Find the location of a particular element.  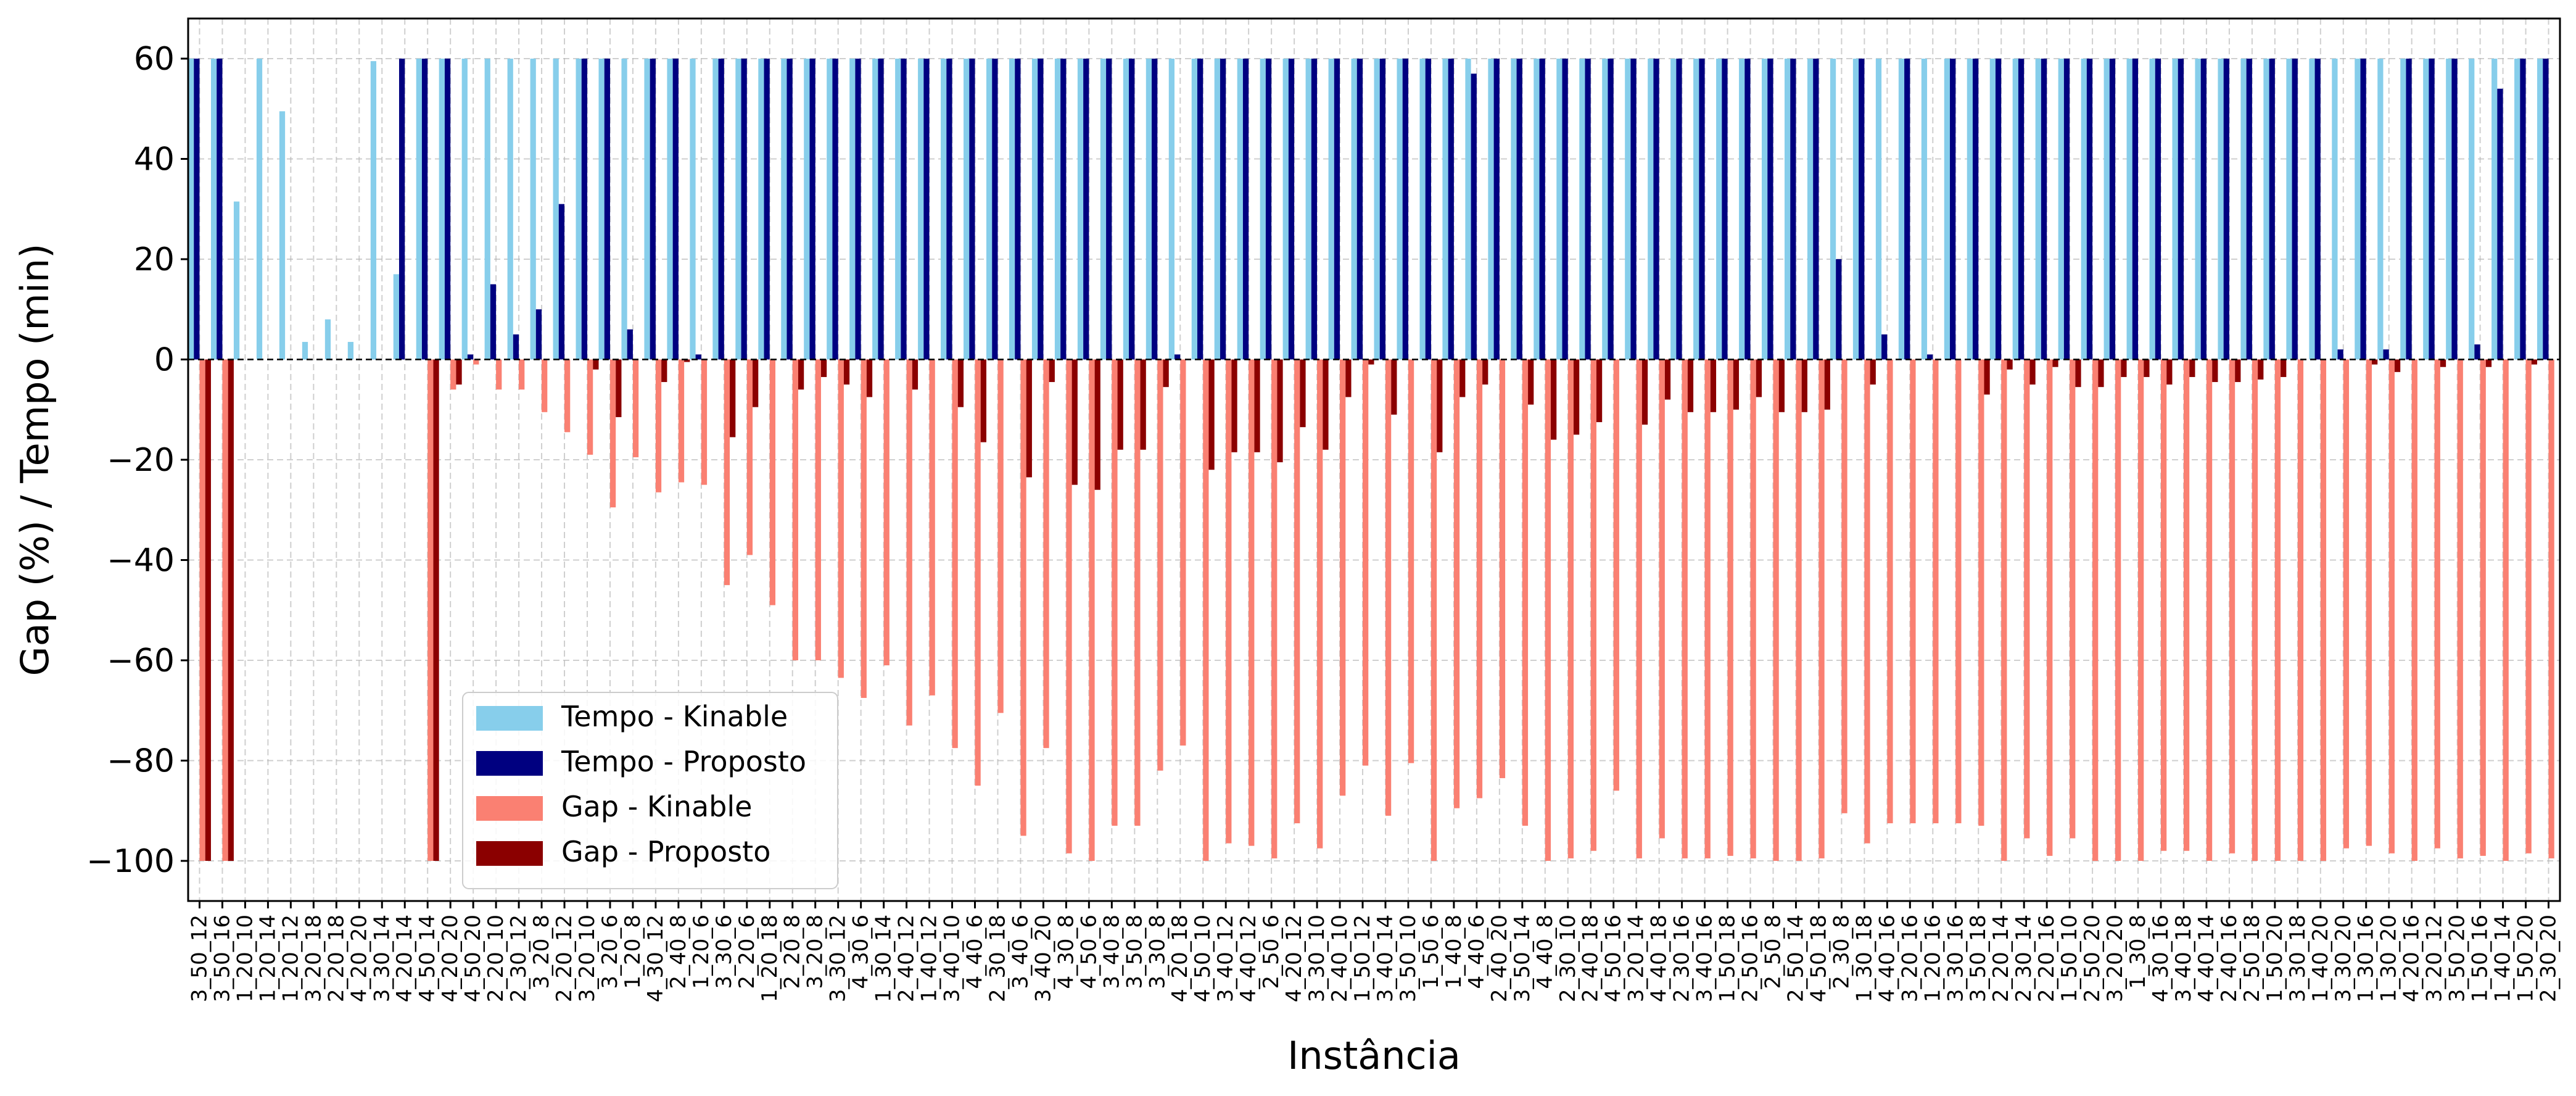

x-tick-label: 2_30_18 is located at coordinates (998, 958).